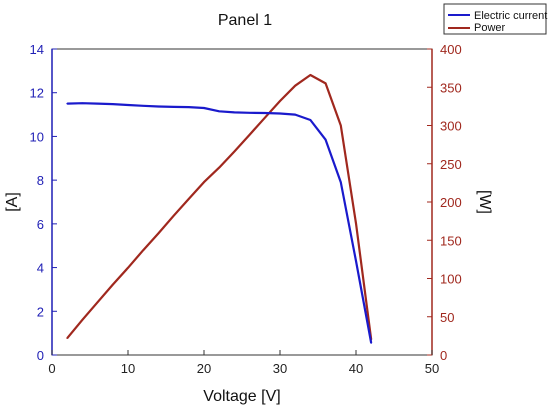  What do you see at coordinates (451, 49) in the screenshot?
I see `right-tick-label: 400` at bounding box center [451, 49].